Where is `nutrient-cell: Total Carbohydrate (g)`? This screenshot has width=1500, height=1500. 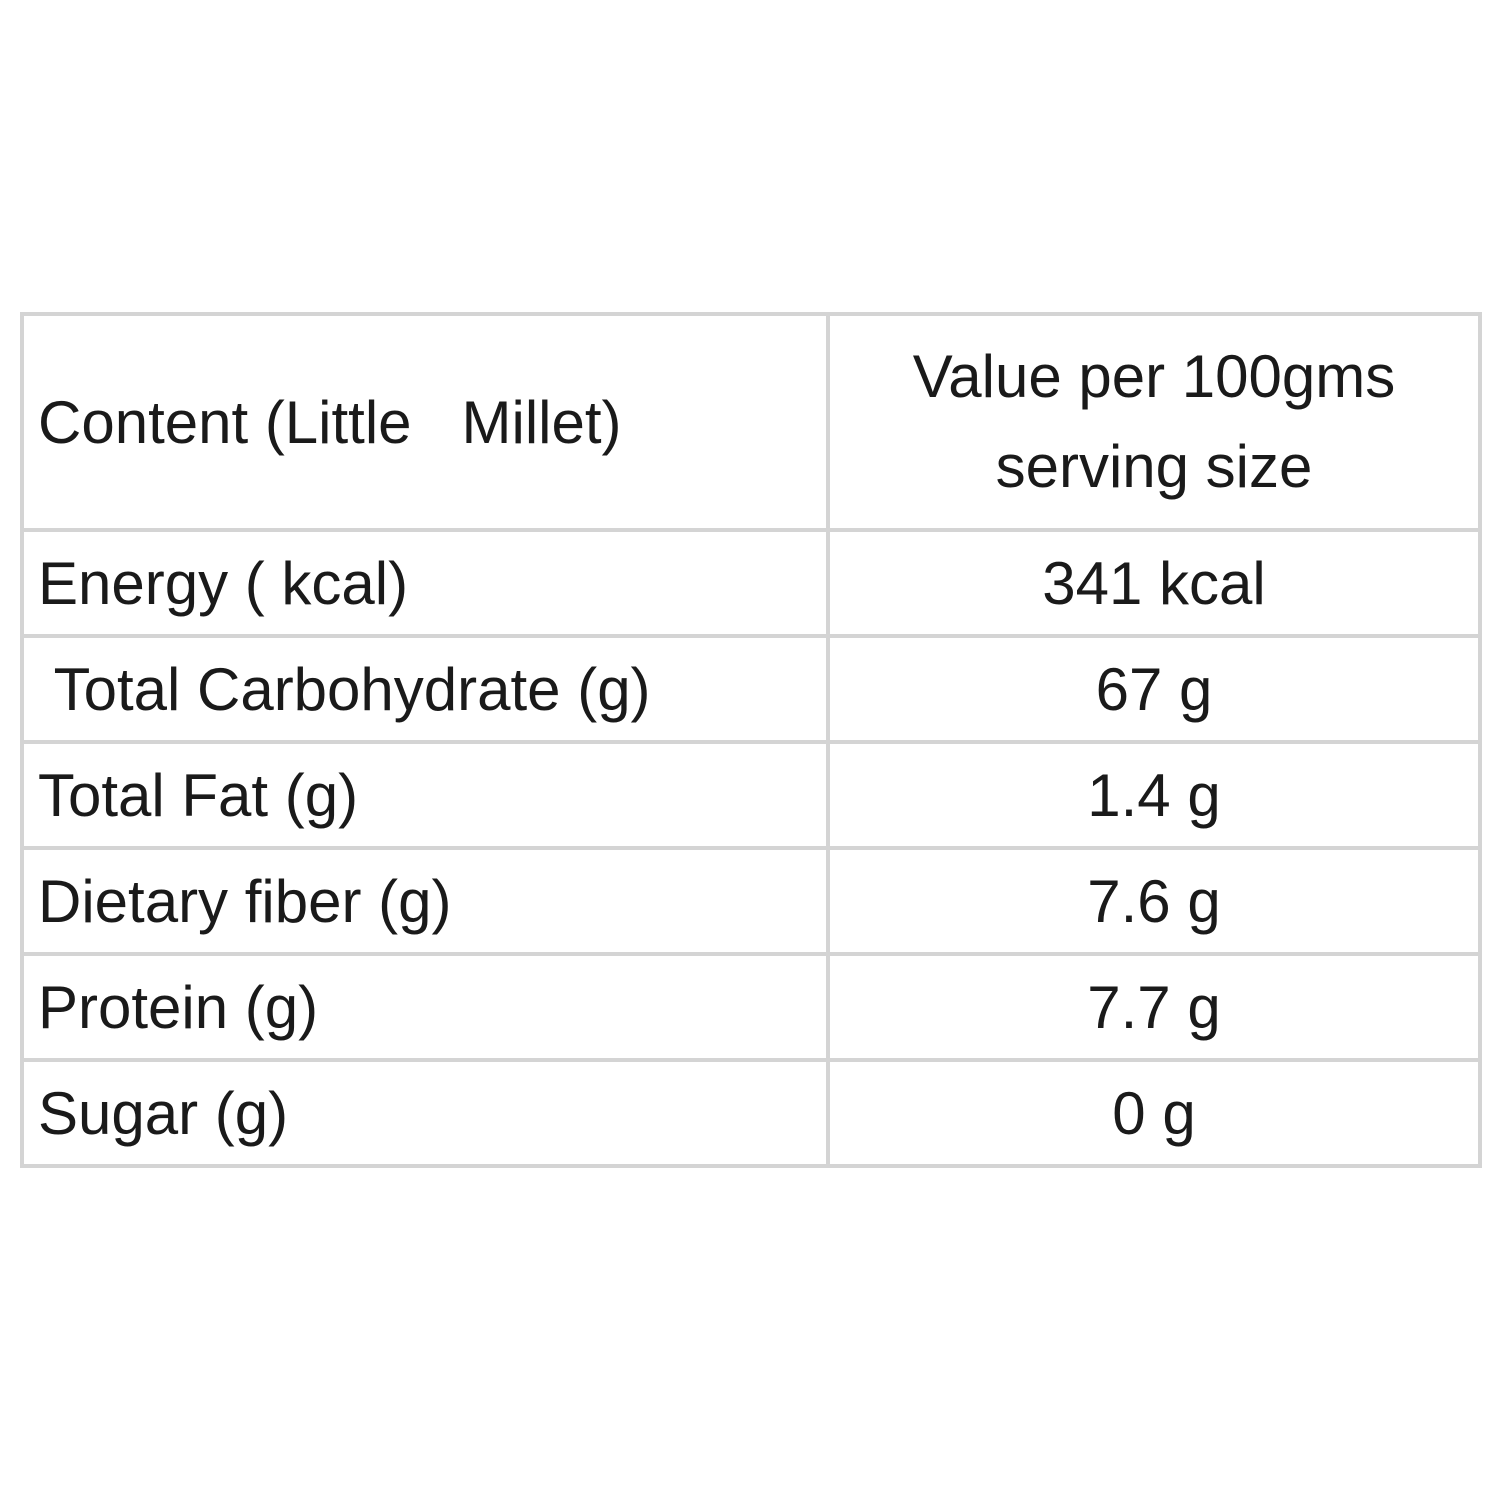
nutrient-cell: Total Carbohydrate (g) is located at coordinates (425, 689).